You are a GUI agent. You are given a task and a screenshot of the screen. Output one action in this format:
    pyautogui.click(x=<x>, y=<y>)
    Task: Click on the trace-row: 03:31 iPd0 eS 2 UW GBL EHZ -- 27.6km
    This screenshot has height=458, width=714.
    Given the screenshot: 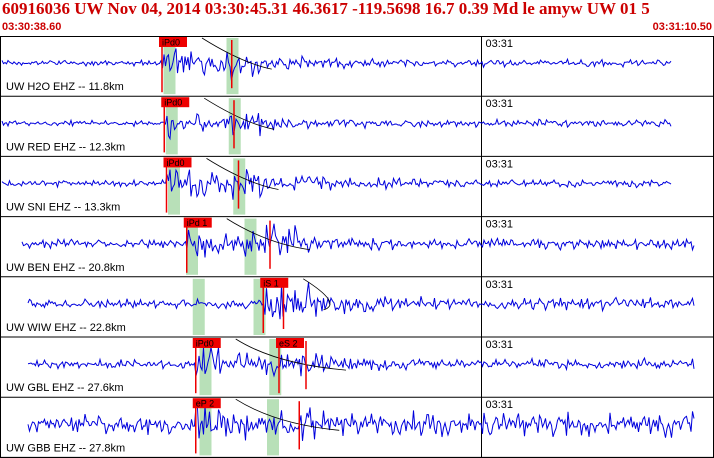 What is the action you would take?
    pyautogui.click(x=357, y=367)
    